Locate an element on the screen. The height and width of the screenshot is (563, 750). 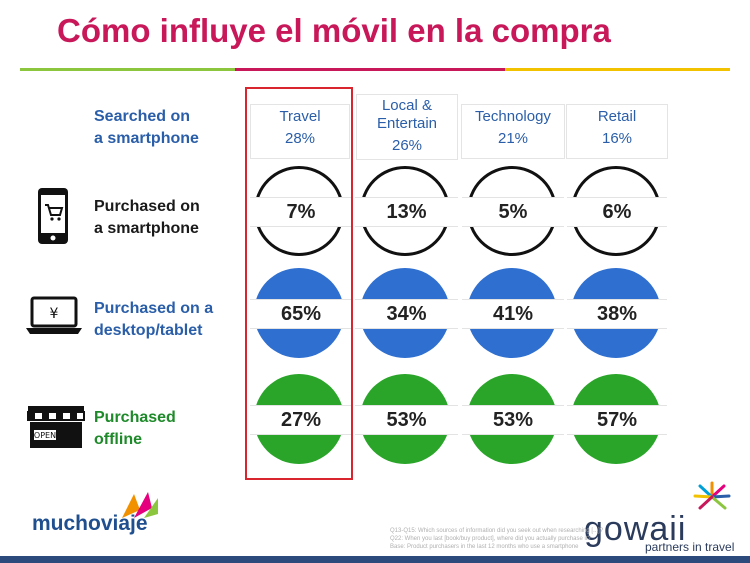
smartphone-cart-icon is located at coordinates (53, 218).